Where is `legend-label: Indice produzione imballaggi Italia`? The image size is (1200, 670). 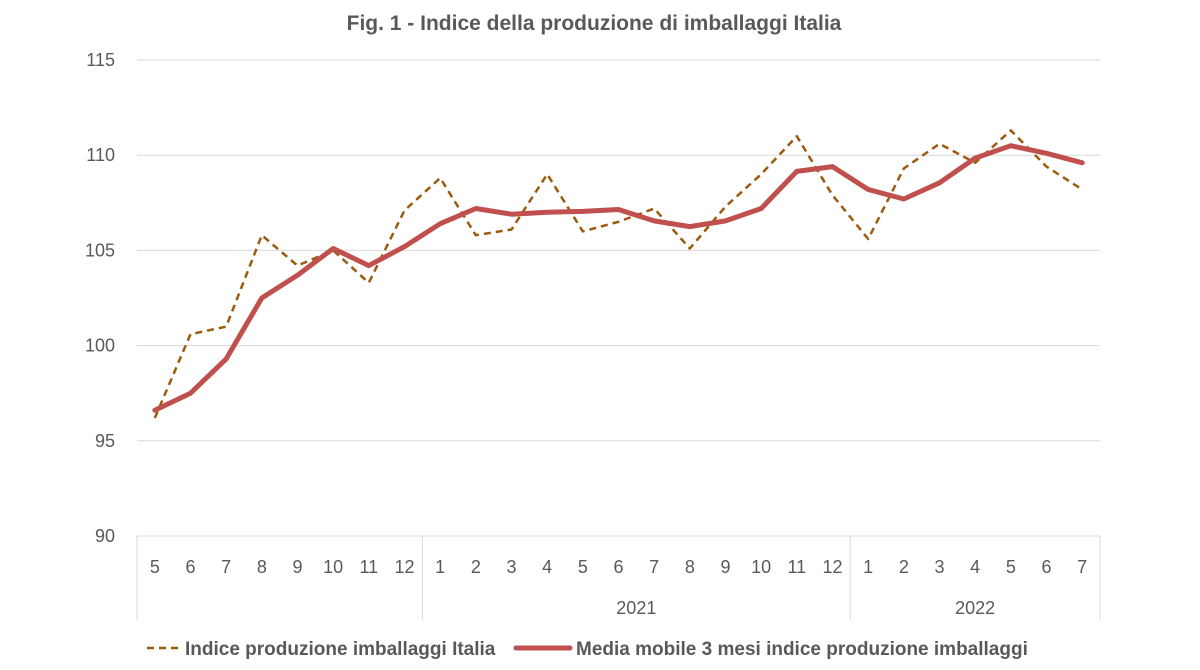 legend-label: Indice produzione imballaggi Italia is located at coordinates (340, 649).